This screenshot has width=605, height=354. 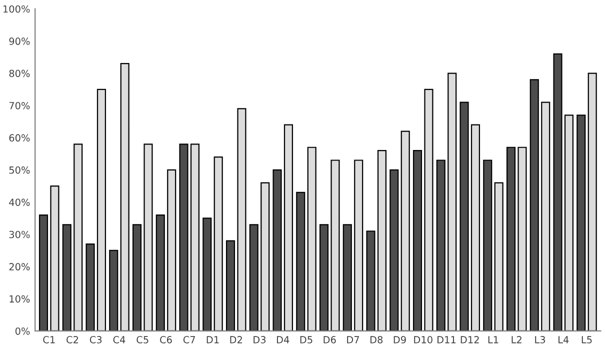 I want to click on x-tick-label: C7, so click(x=189, y=340).